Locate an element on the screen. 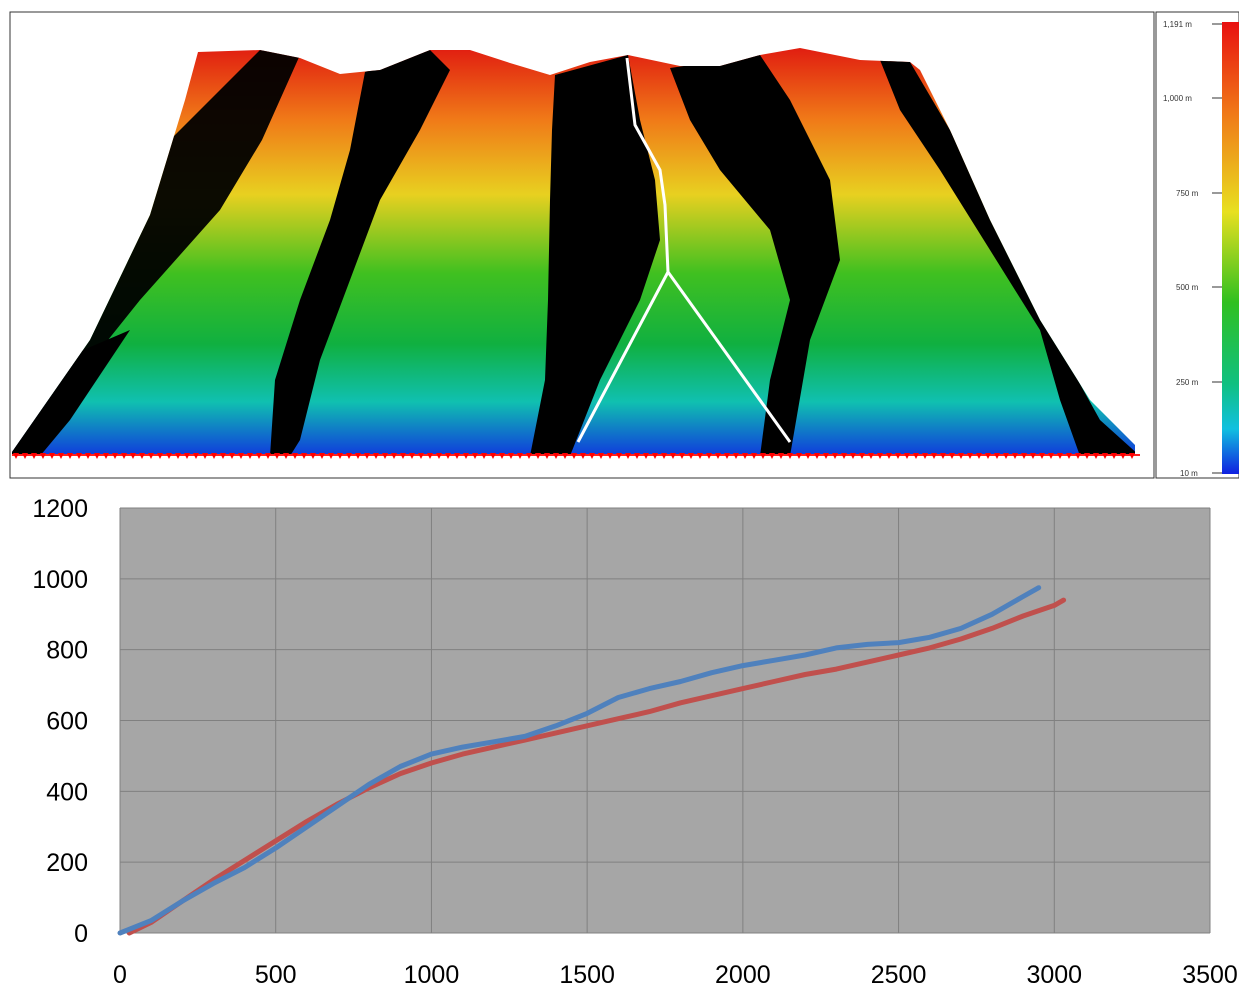 This screenshot has width=1239, height=996. profile-line is located at coordinates (623, 250).